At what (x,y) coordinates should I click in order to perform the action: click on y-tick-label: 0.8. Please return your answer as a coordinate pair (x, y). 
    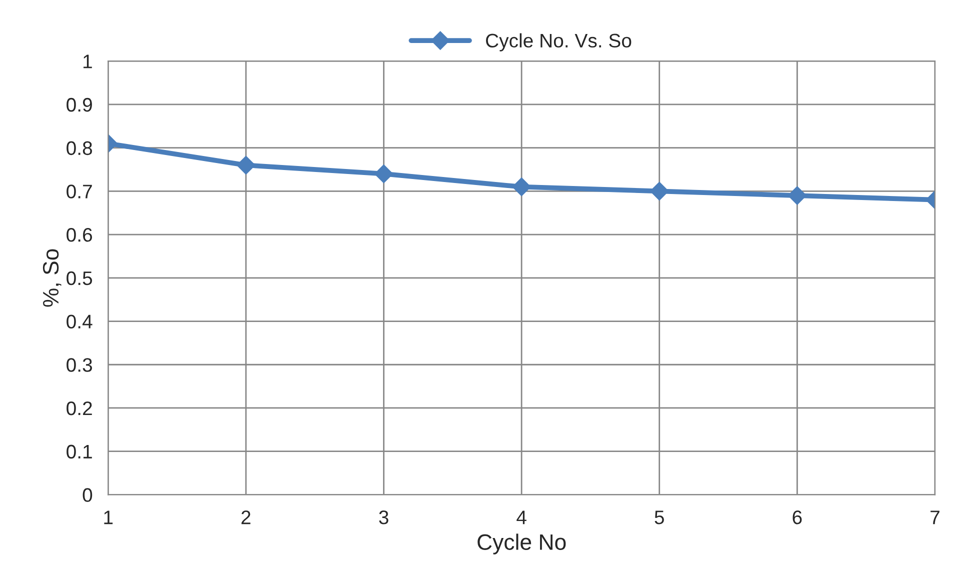
    Looking at the image, I should click on (79, 148).